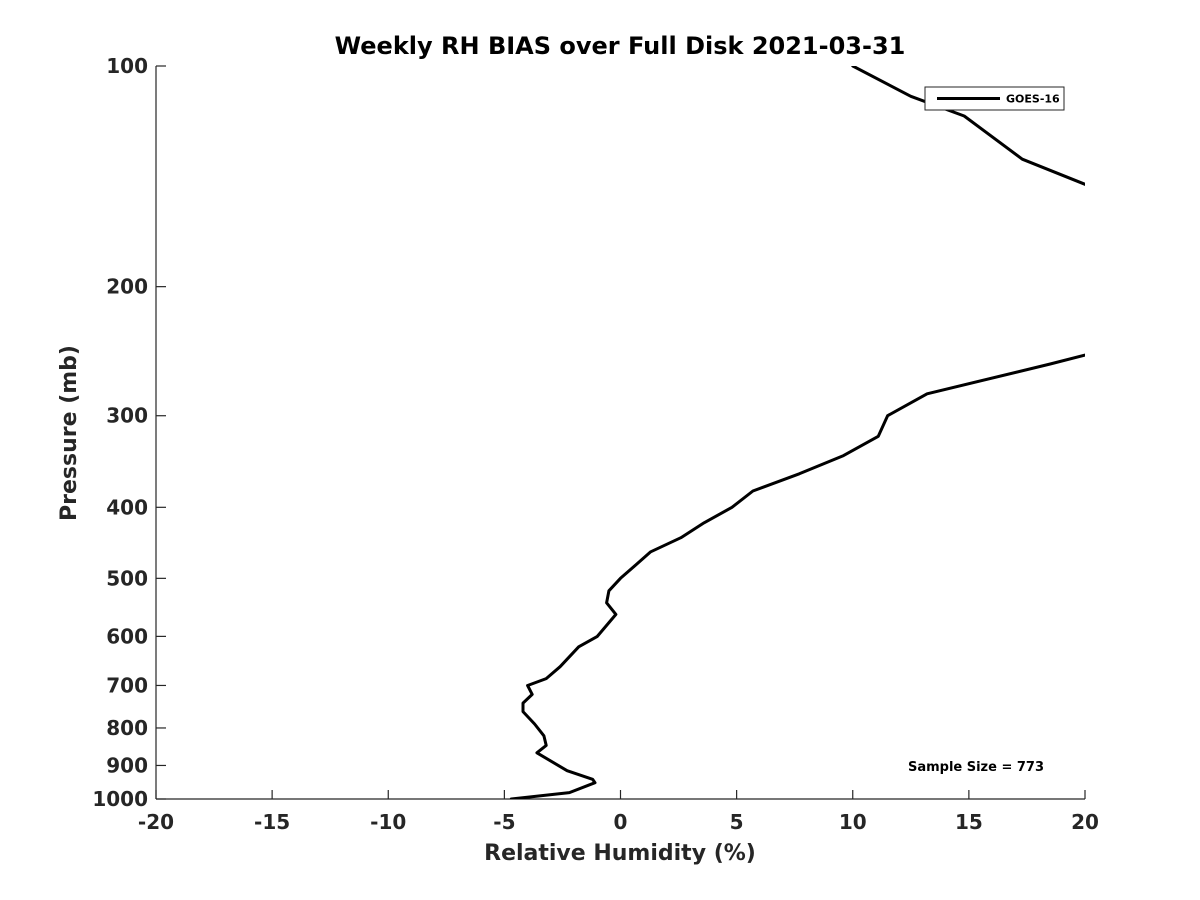 The height and width of the screenshot is (900, 1200). What do you see at coordinates (620, 46) in the screenshot?
I see `chart-title: Weekly RH BIAS over Full Disk 2021-03-31` at bounding box center [620, 46].